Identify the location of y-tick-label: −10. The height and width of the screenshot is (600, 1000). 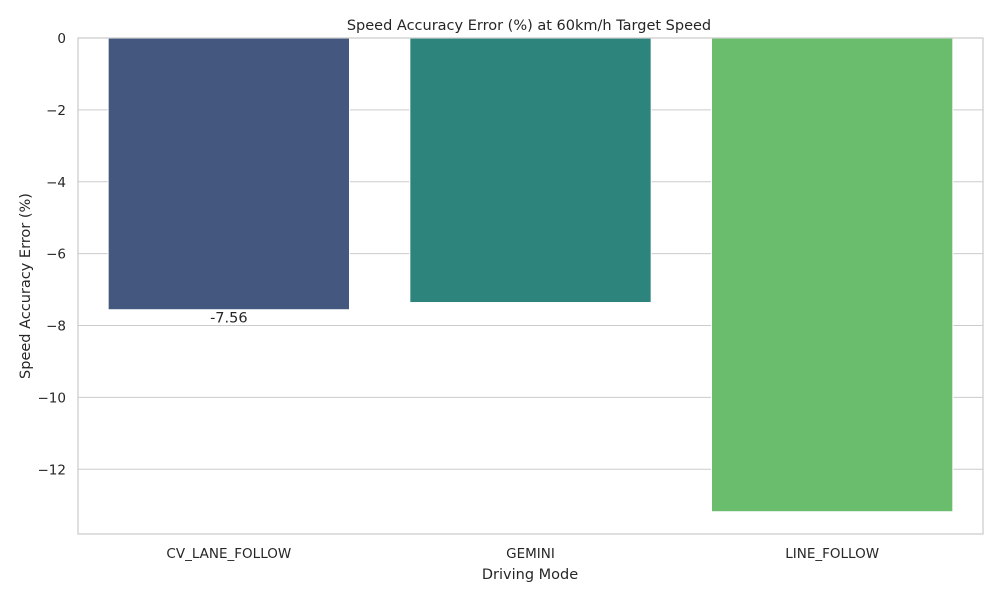
(52, 398).